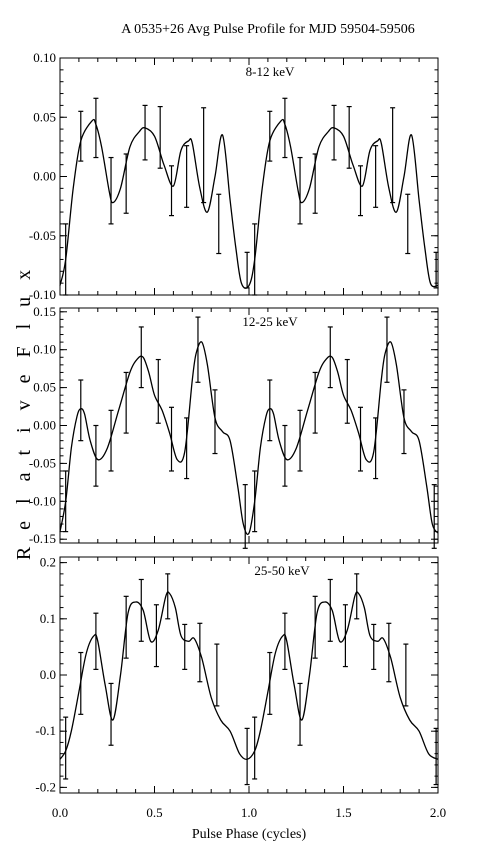  I want to click on x-tick-label: 0.5, so click(154, 812).